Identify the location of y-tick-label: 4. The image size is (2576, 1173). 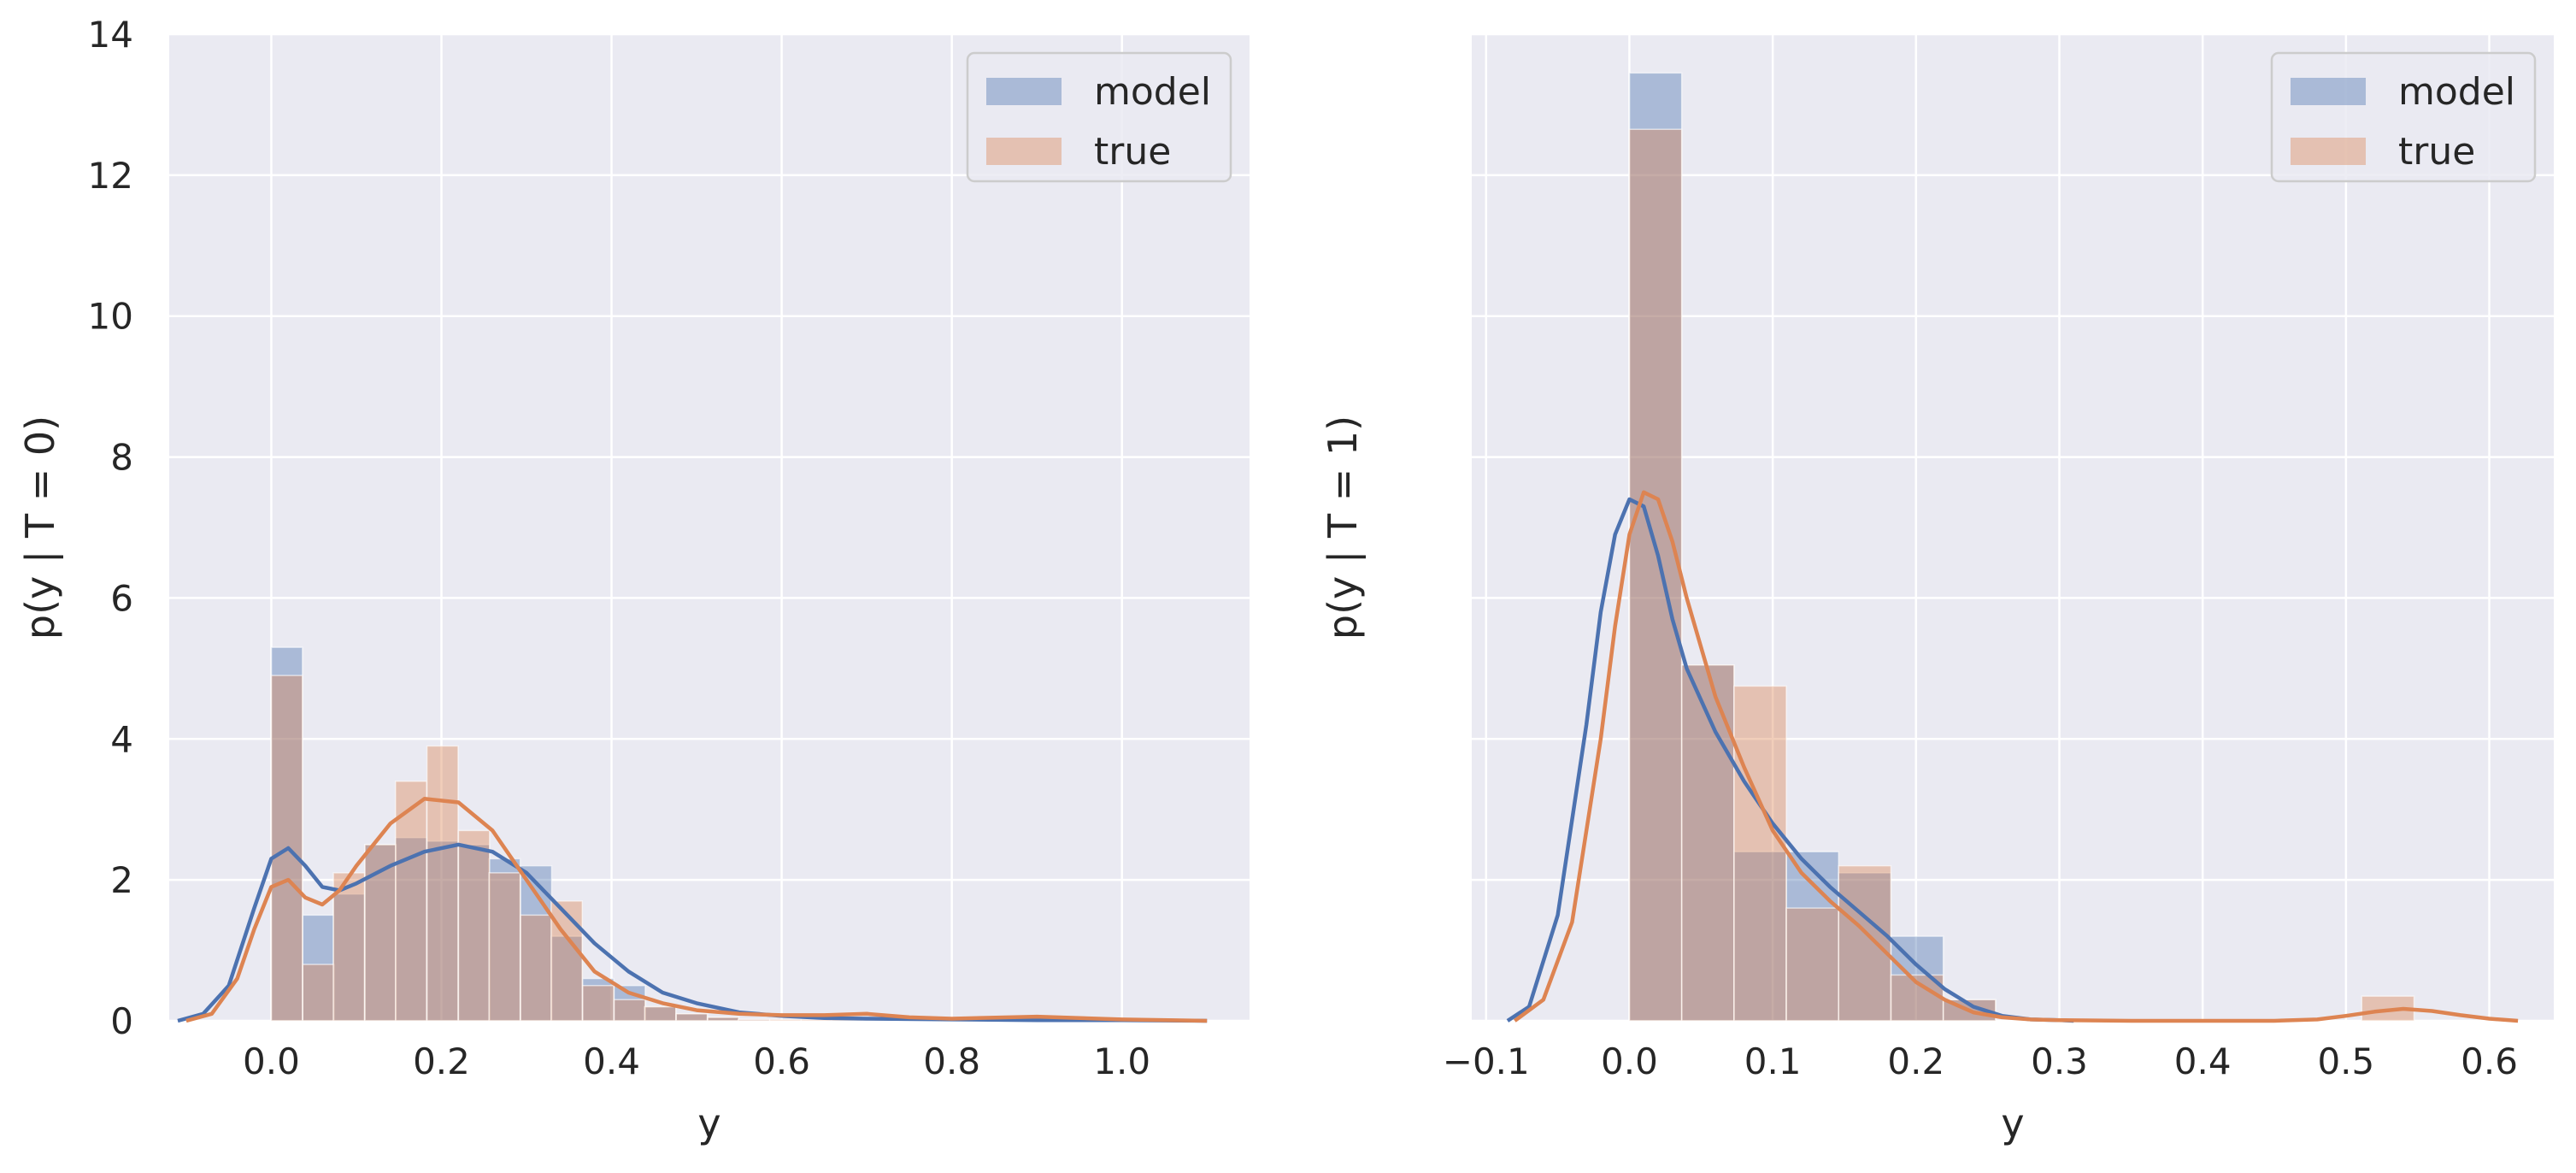
(121, 739).